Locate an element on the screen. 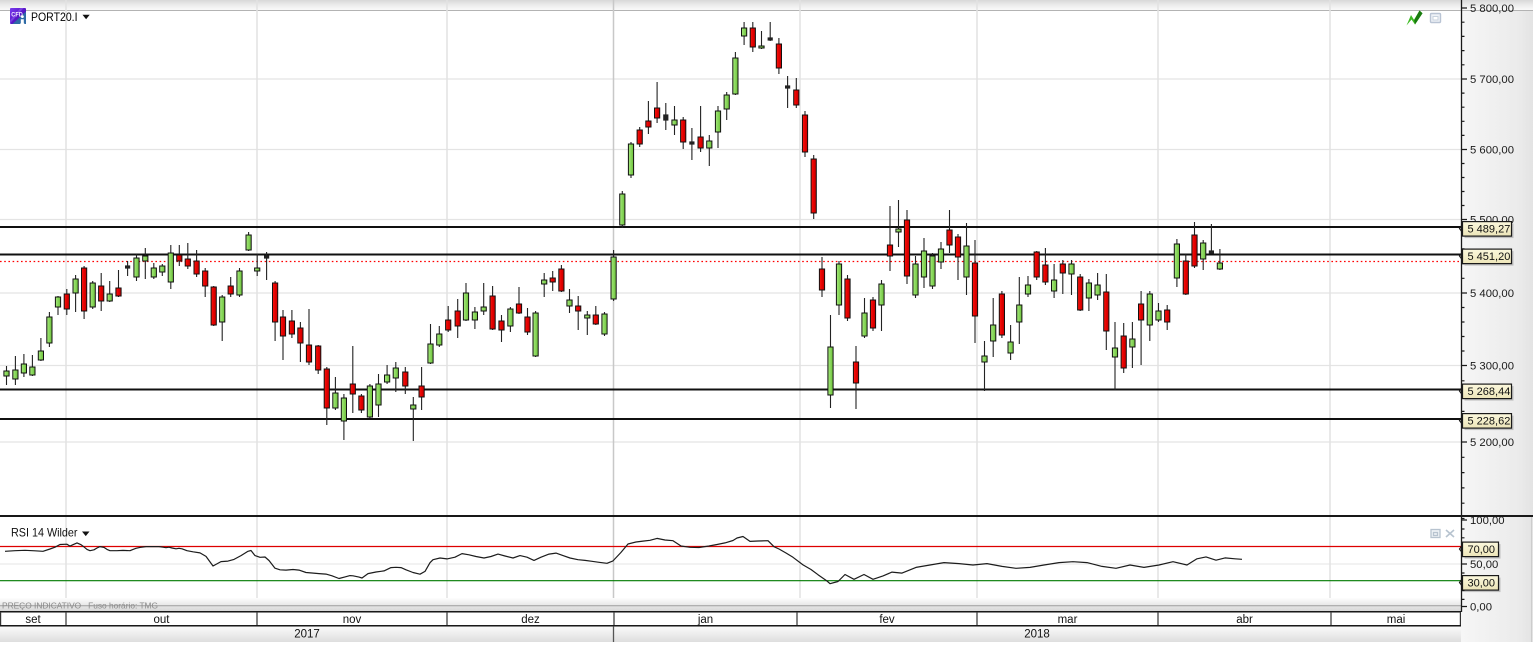 This screenshot has width=1533, height=647. svg-text: 0,00 is located at coordinates (1481, 608).